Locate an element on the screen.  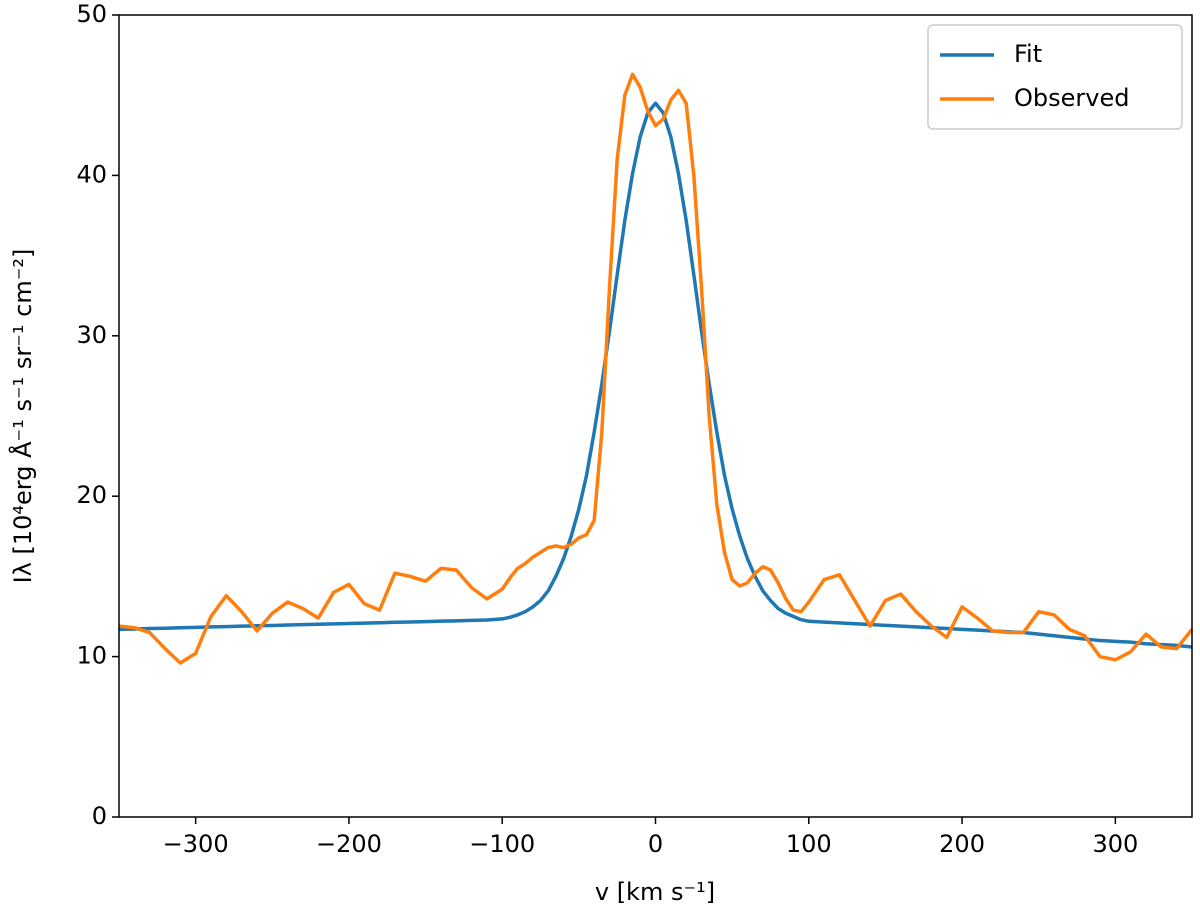
y-axis-label: Iλ [10⁴erg Å⁻¹ s⁻¹ sr⁻¹ cm⁻²] is located at coordinates (22, 416).